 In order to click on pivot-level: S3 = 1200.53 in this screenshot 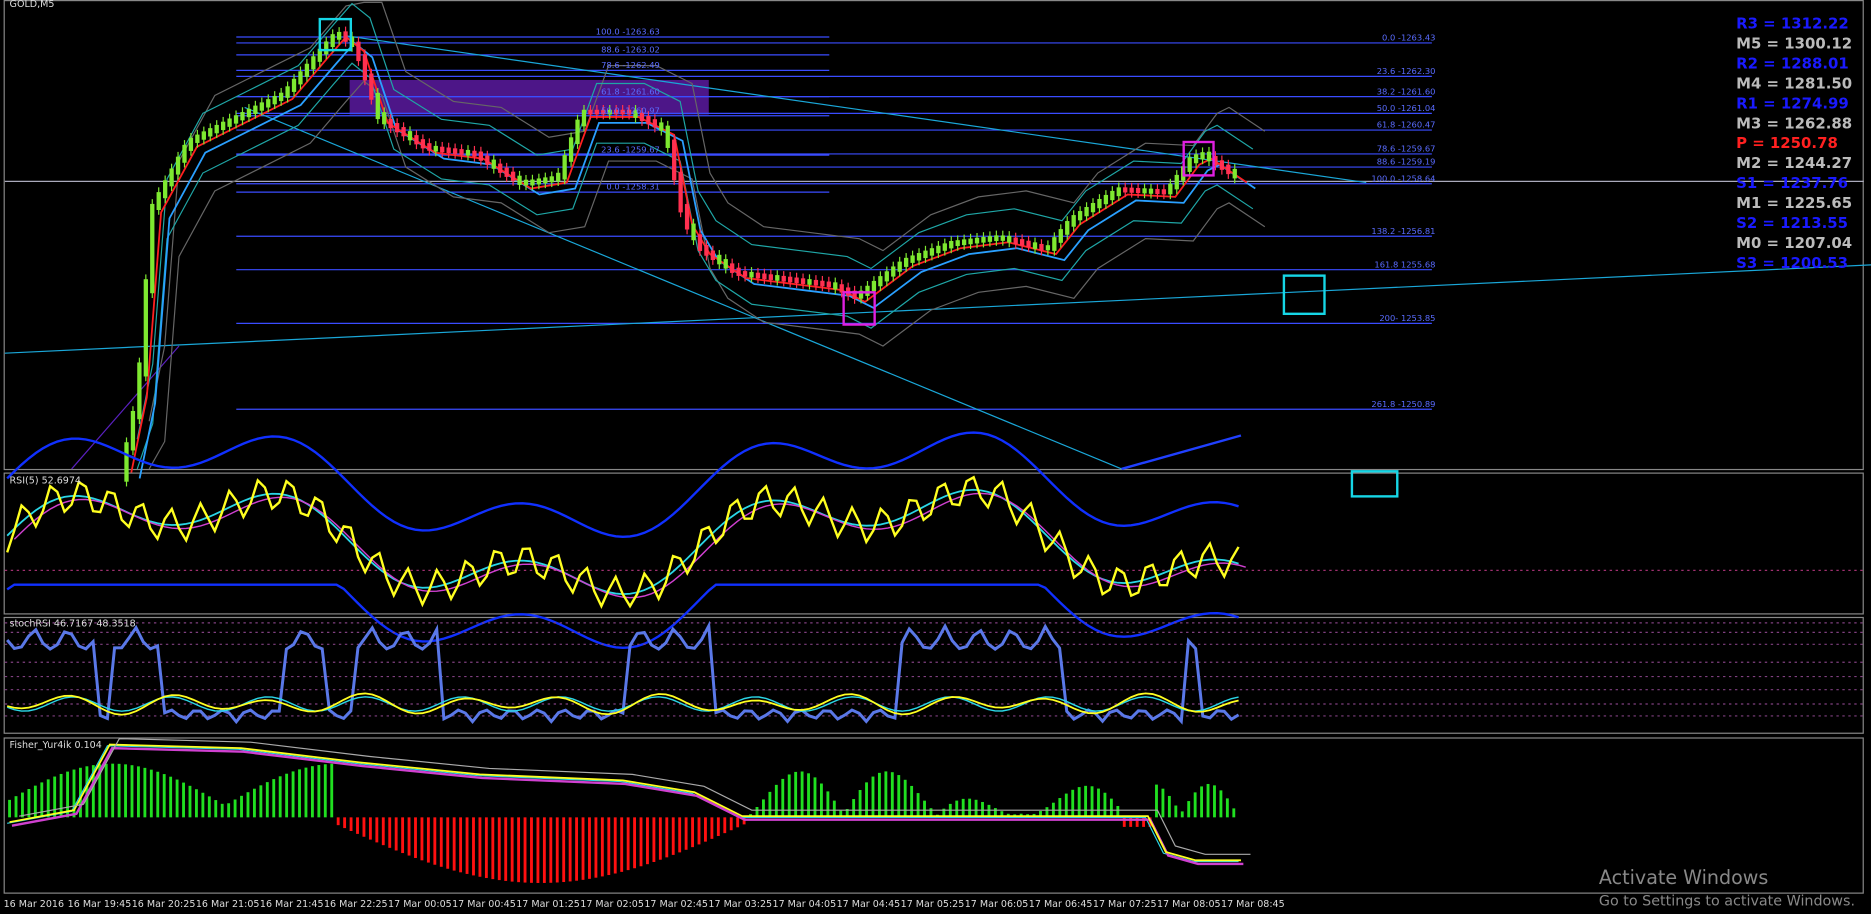, I will do `click(1792, 263)`.